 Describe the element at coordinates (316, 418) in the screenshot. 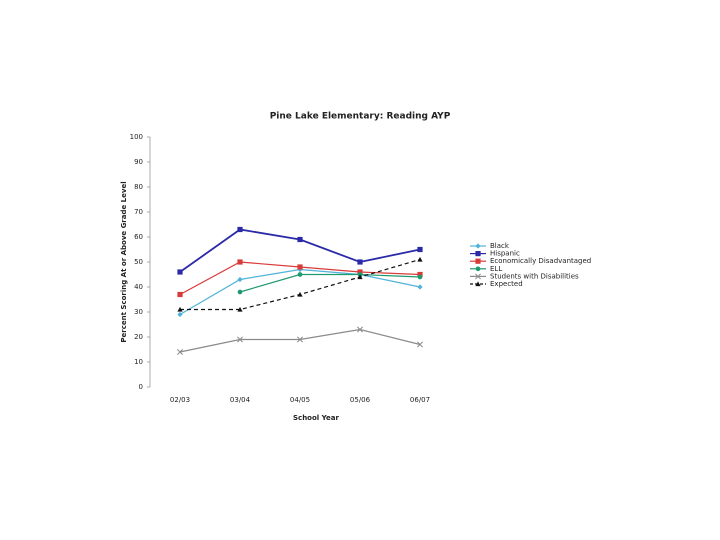

I see `x-axis-label: School Year` at that location.